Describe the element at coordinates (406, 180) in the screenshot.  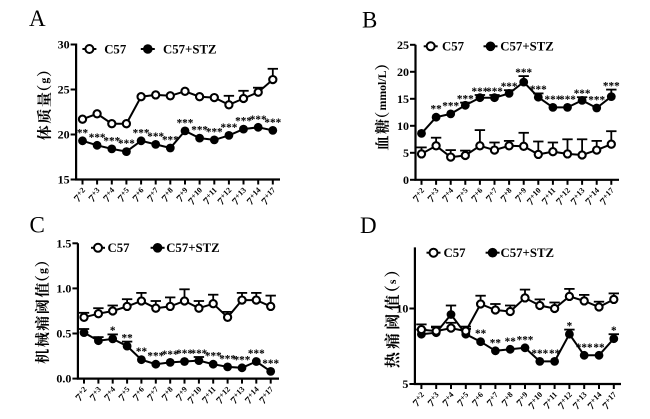
I see `svg-text: 0` at that location.